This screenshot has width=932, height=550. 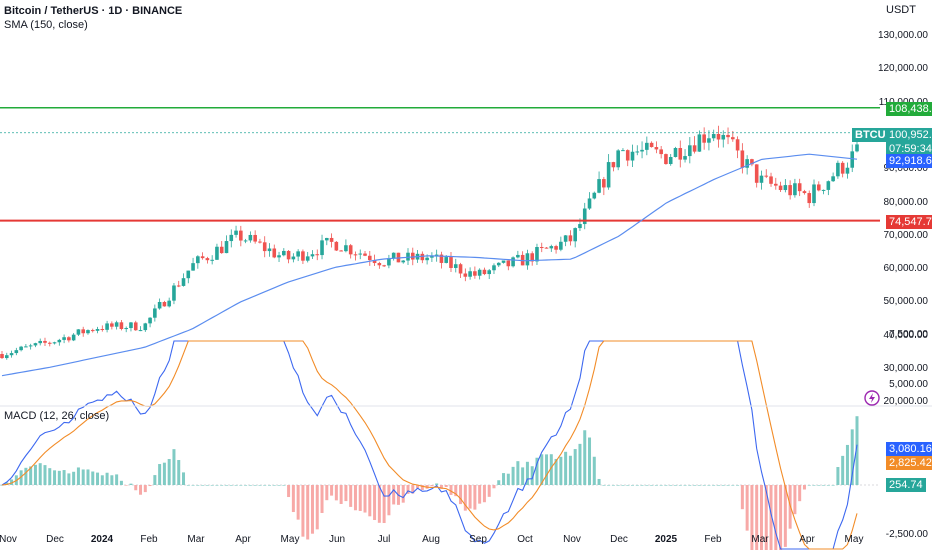 I want to click on currency-selector: USDT, so click(x=901, y=10).